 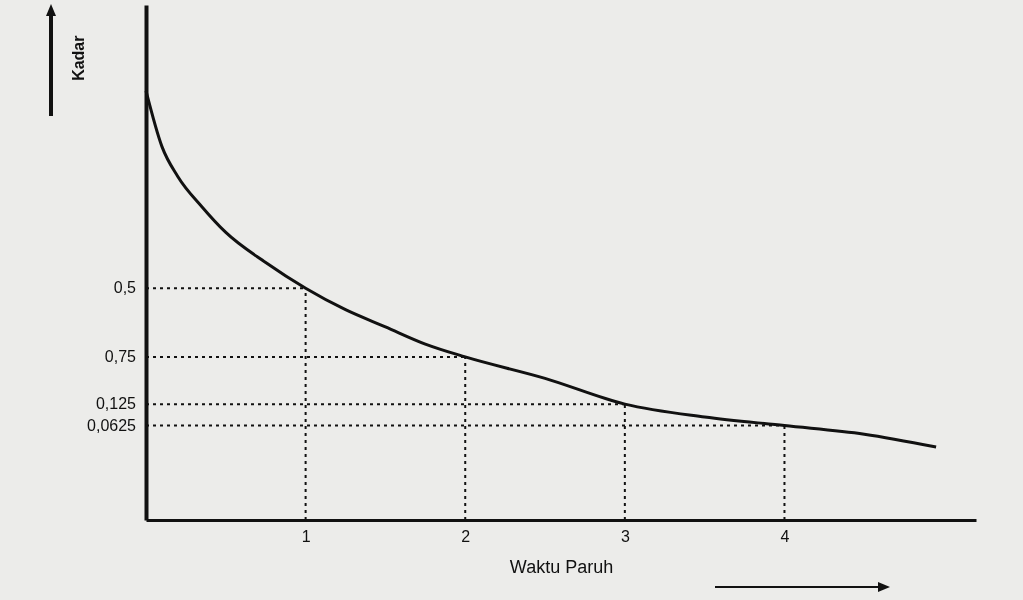 I want to click on x-tick-label: 1, so click(x=306, y=536).